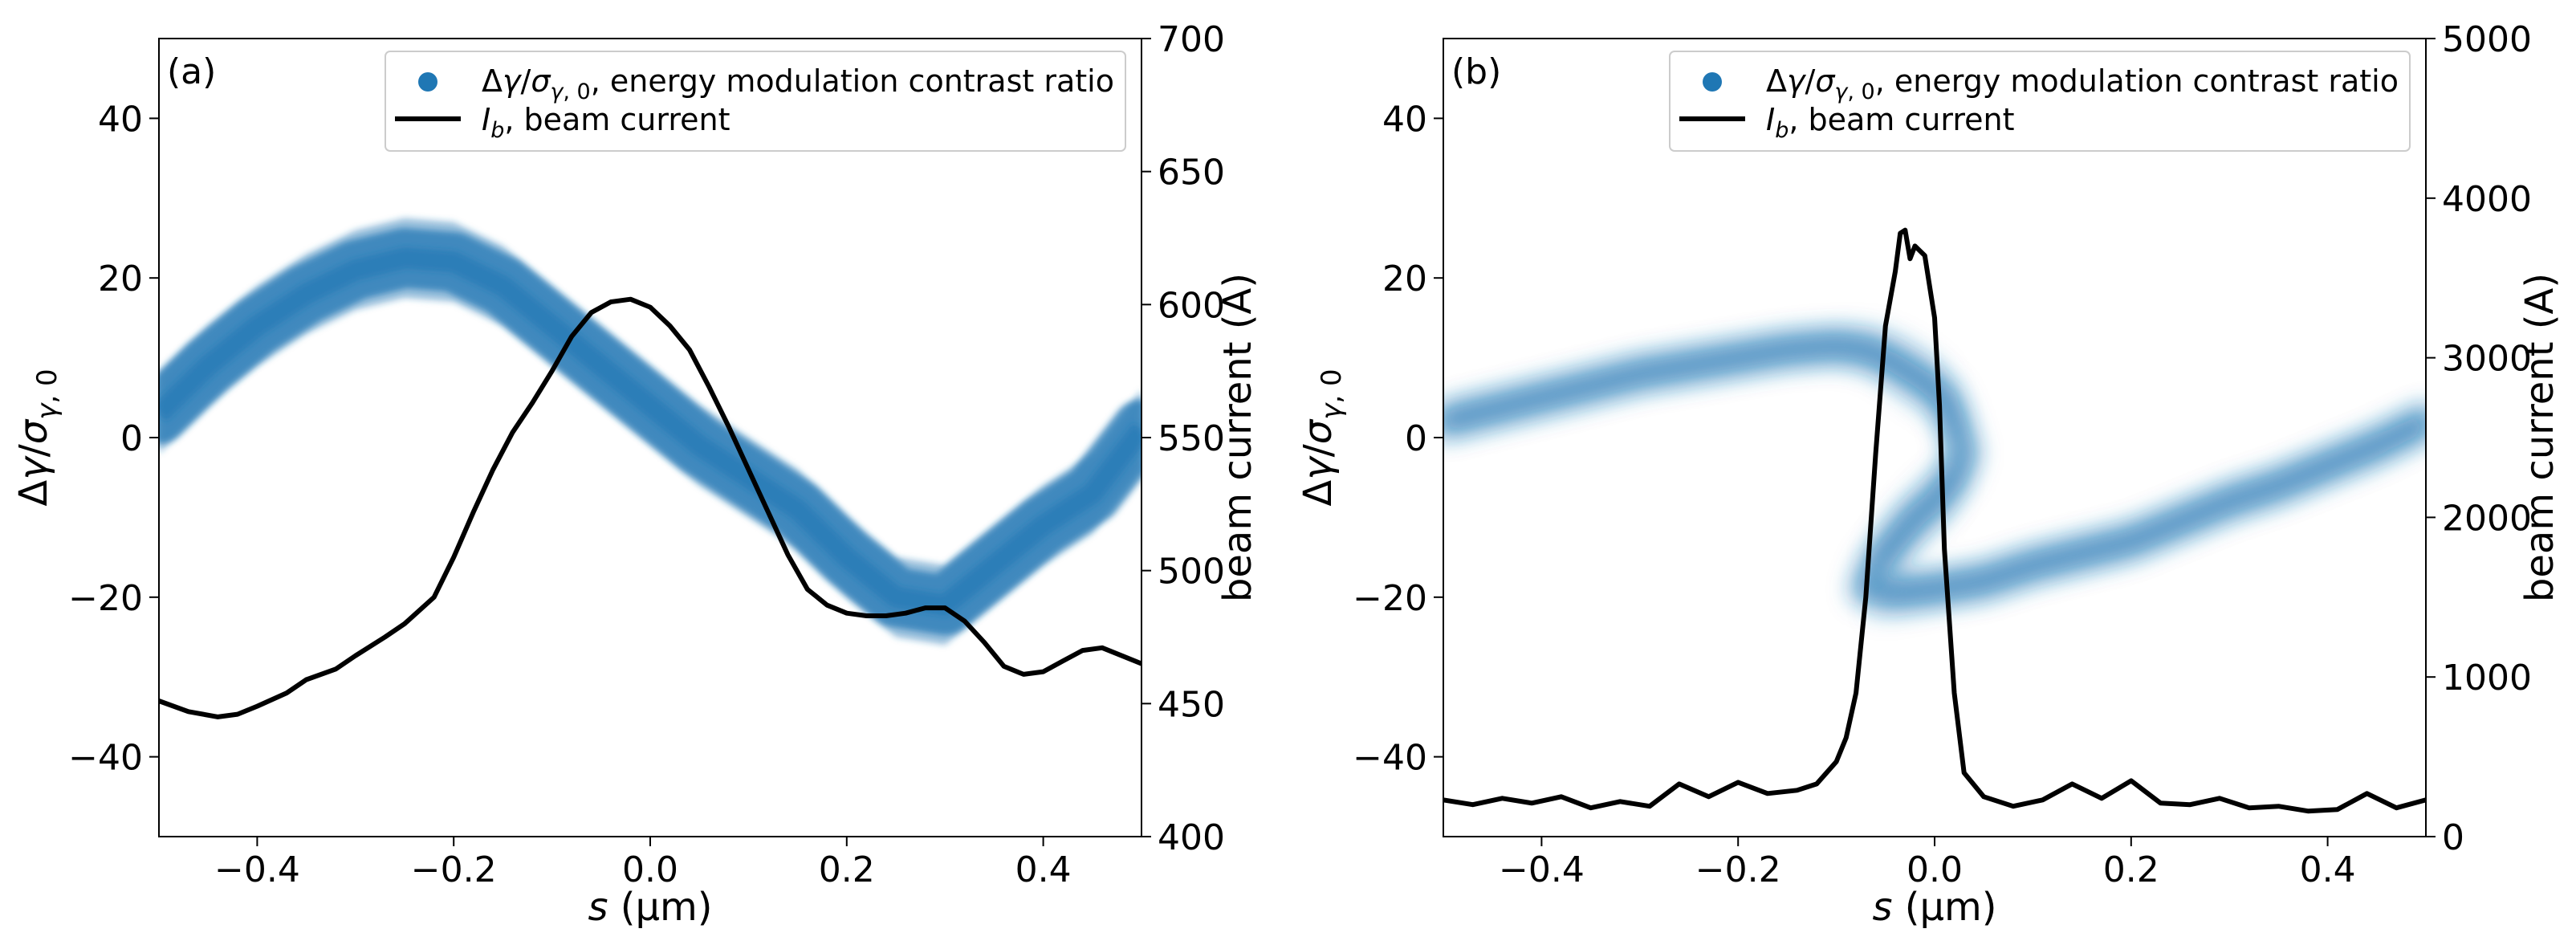 This screenshot has height=945, width=2576. I want to click on legend-entry-line-b: Ib, beam current, so click(1890, 122).